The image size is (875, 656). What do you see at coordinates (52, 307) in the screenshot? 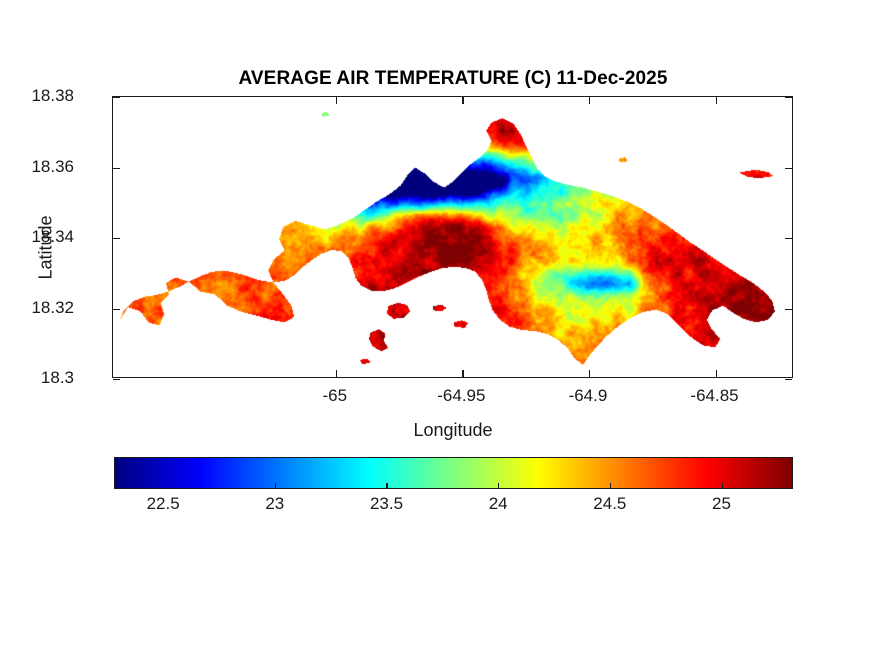
I see `y-tick-label: 18.32` at bounding box center [52, 307].